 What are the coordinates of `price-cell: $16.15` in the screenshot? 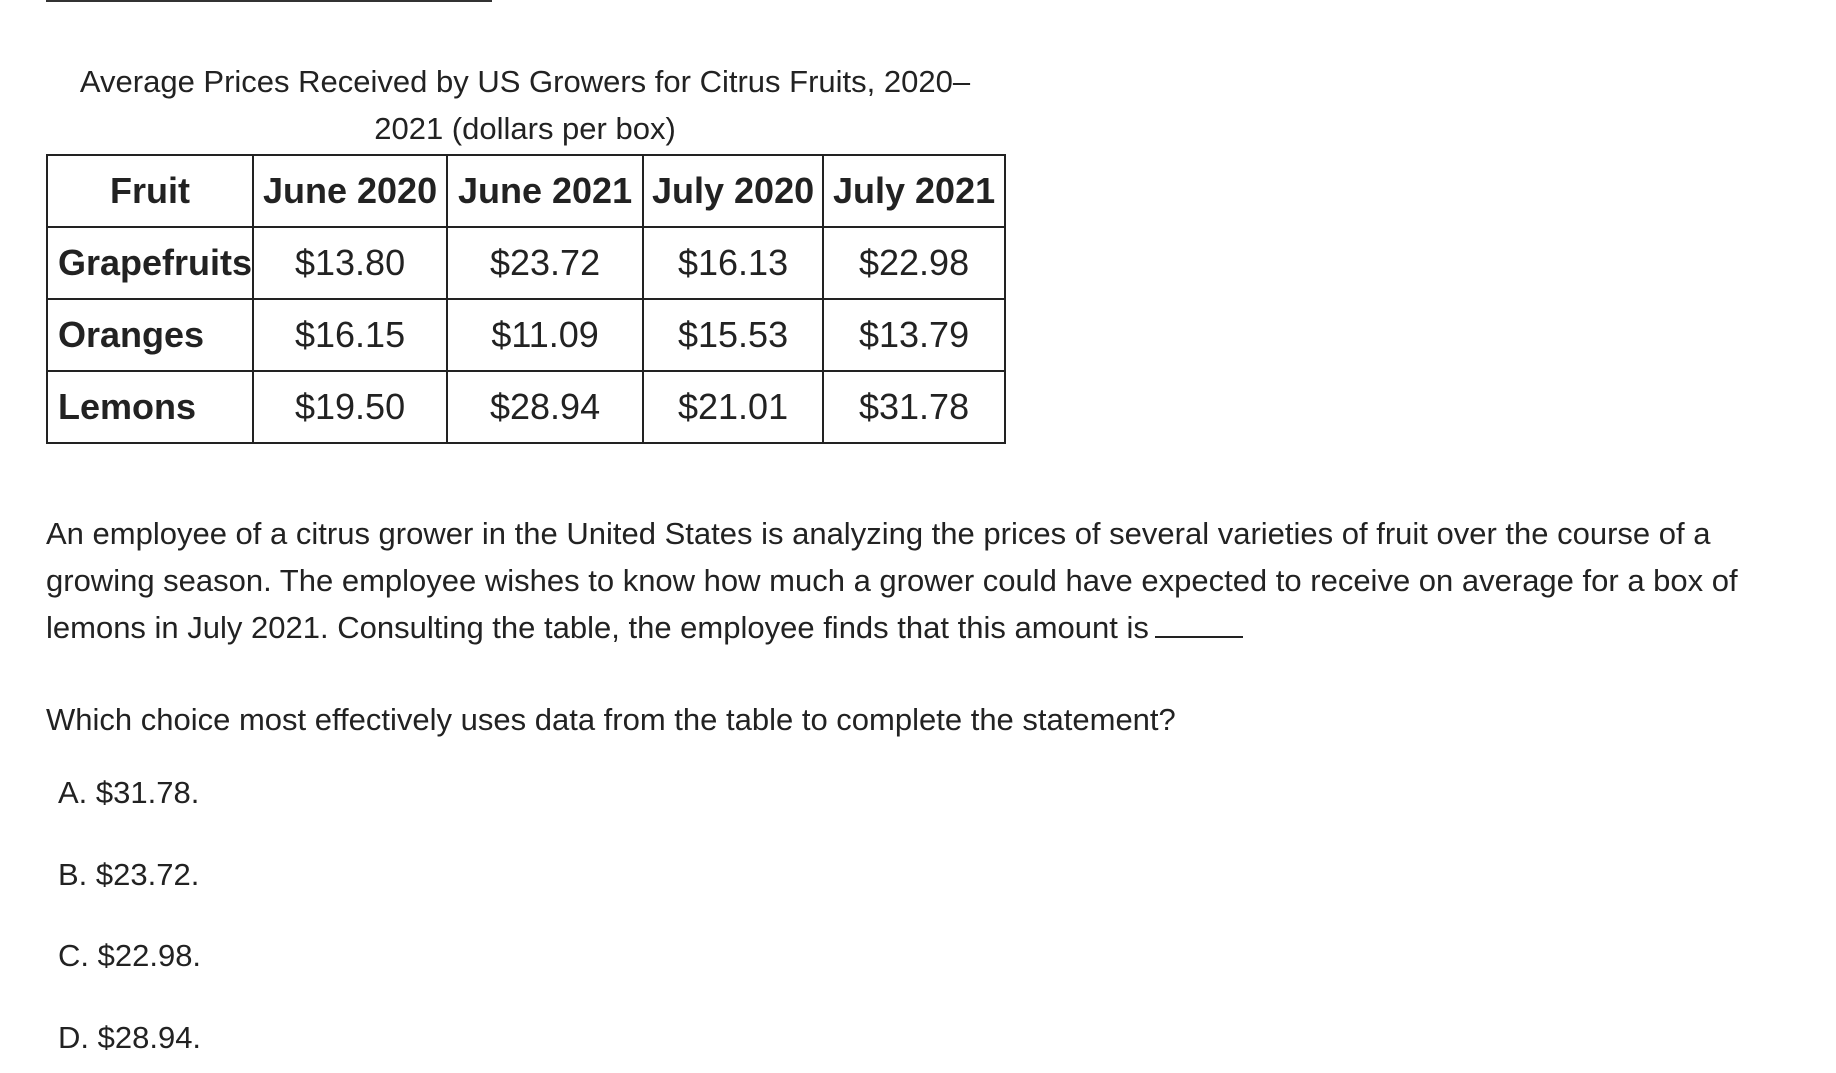 It's located at (350, 335).